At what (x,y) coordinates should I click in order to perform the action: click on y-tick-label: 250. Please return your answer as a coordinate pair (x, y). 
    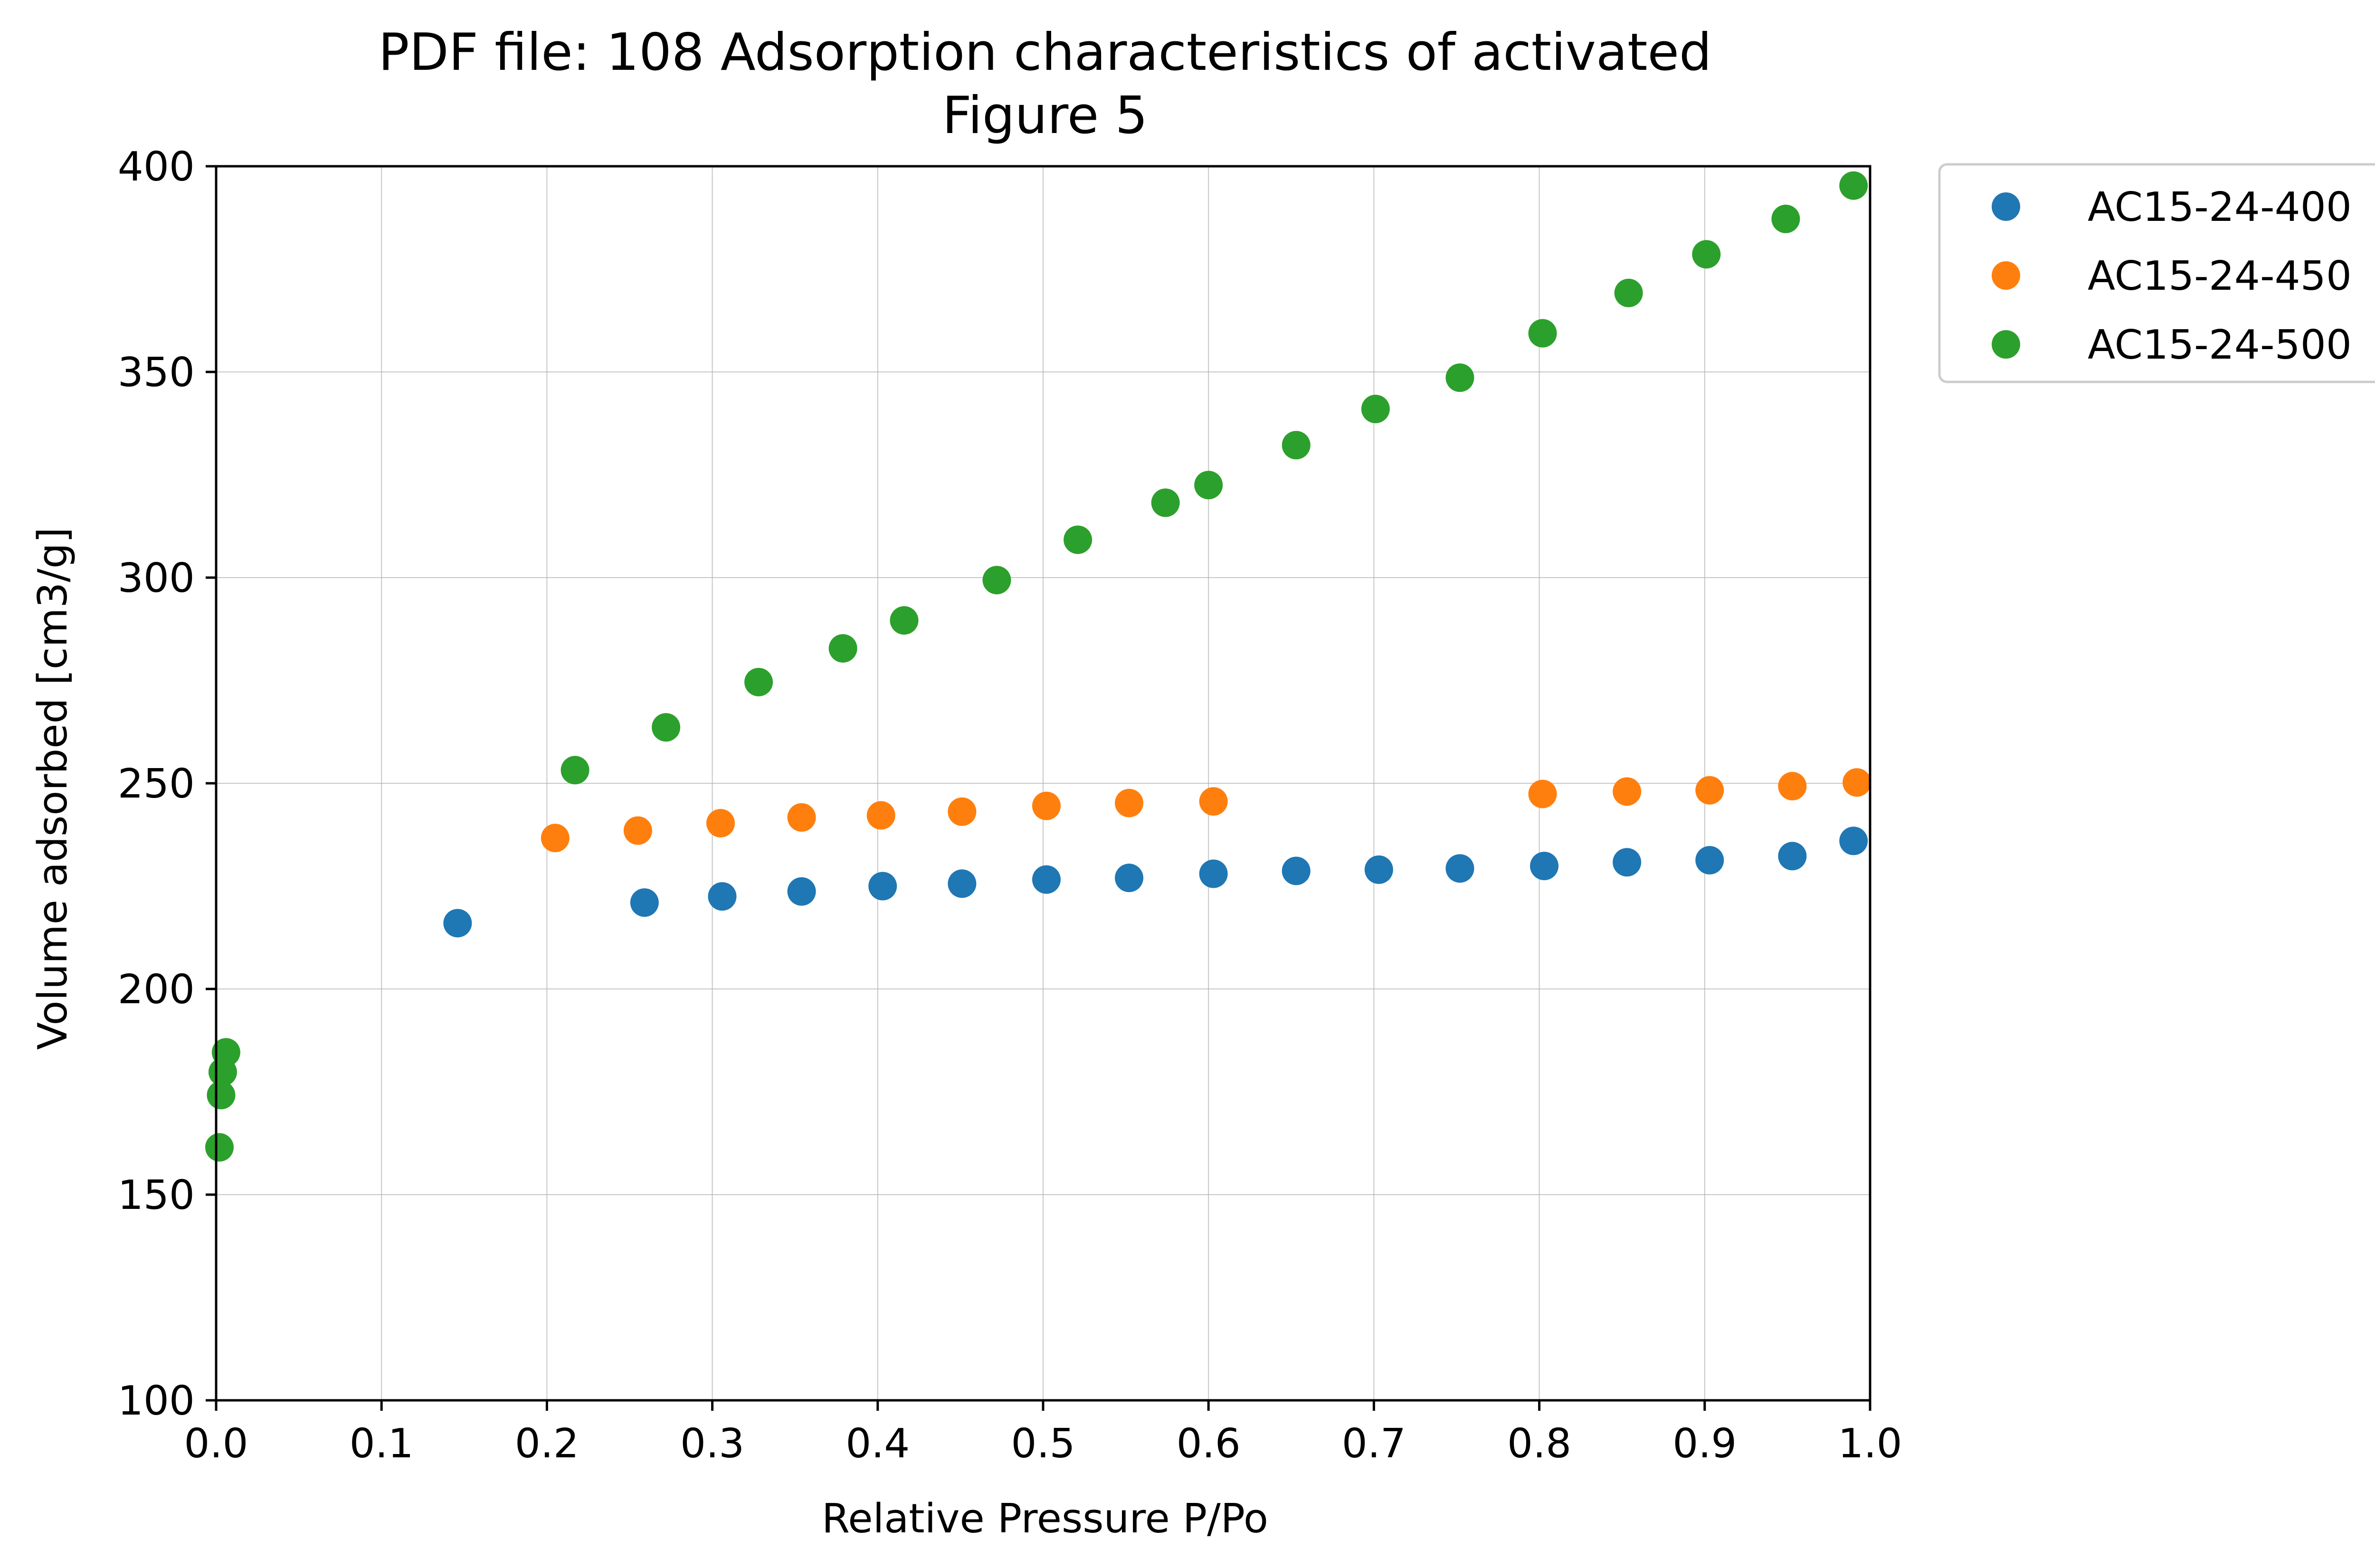
    Looking at the image, I should click on (156, 784).